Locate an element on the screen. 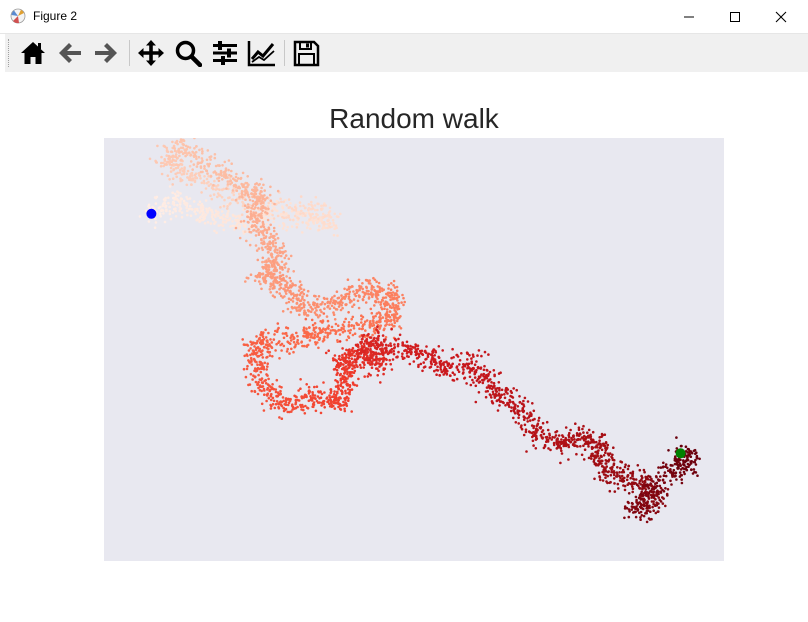  home-button is located at coordinates (33, 53).